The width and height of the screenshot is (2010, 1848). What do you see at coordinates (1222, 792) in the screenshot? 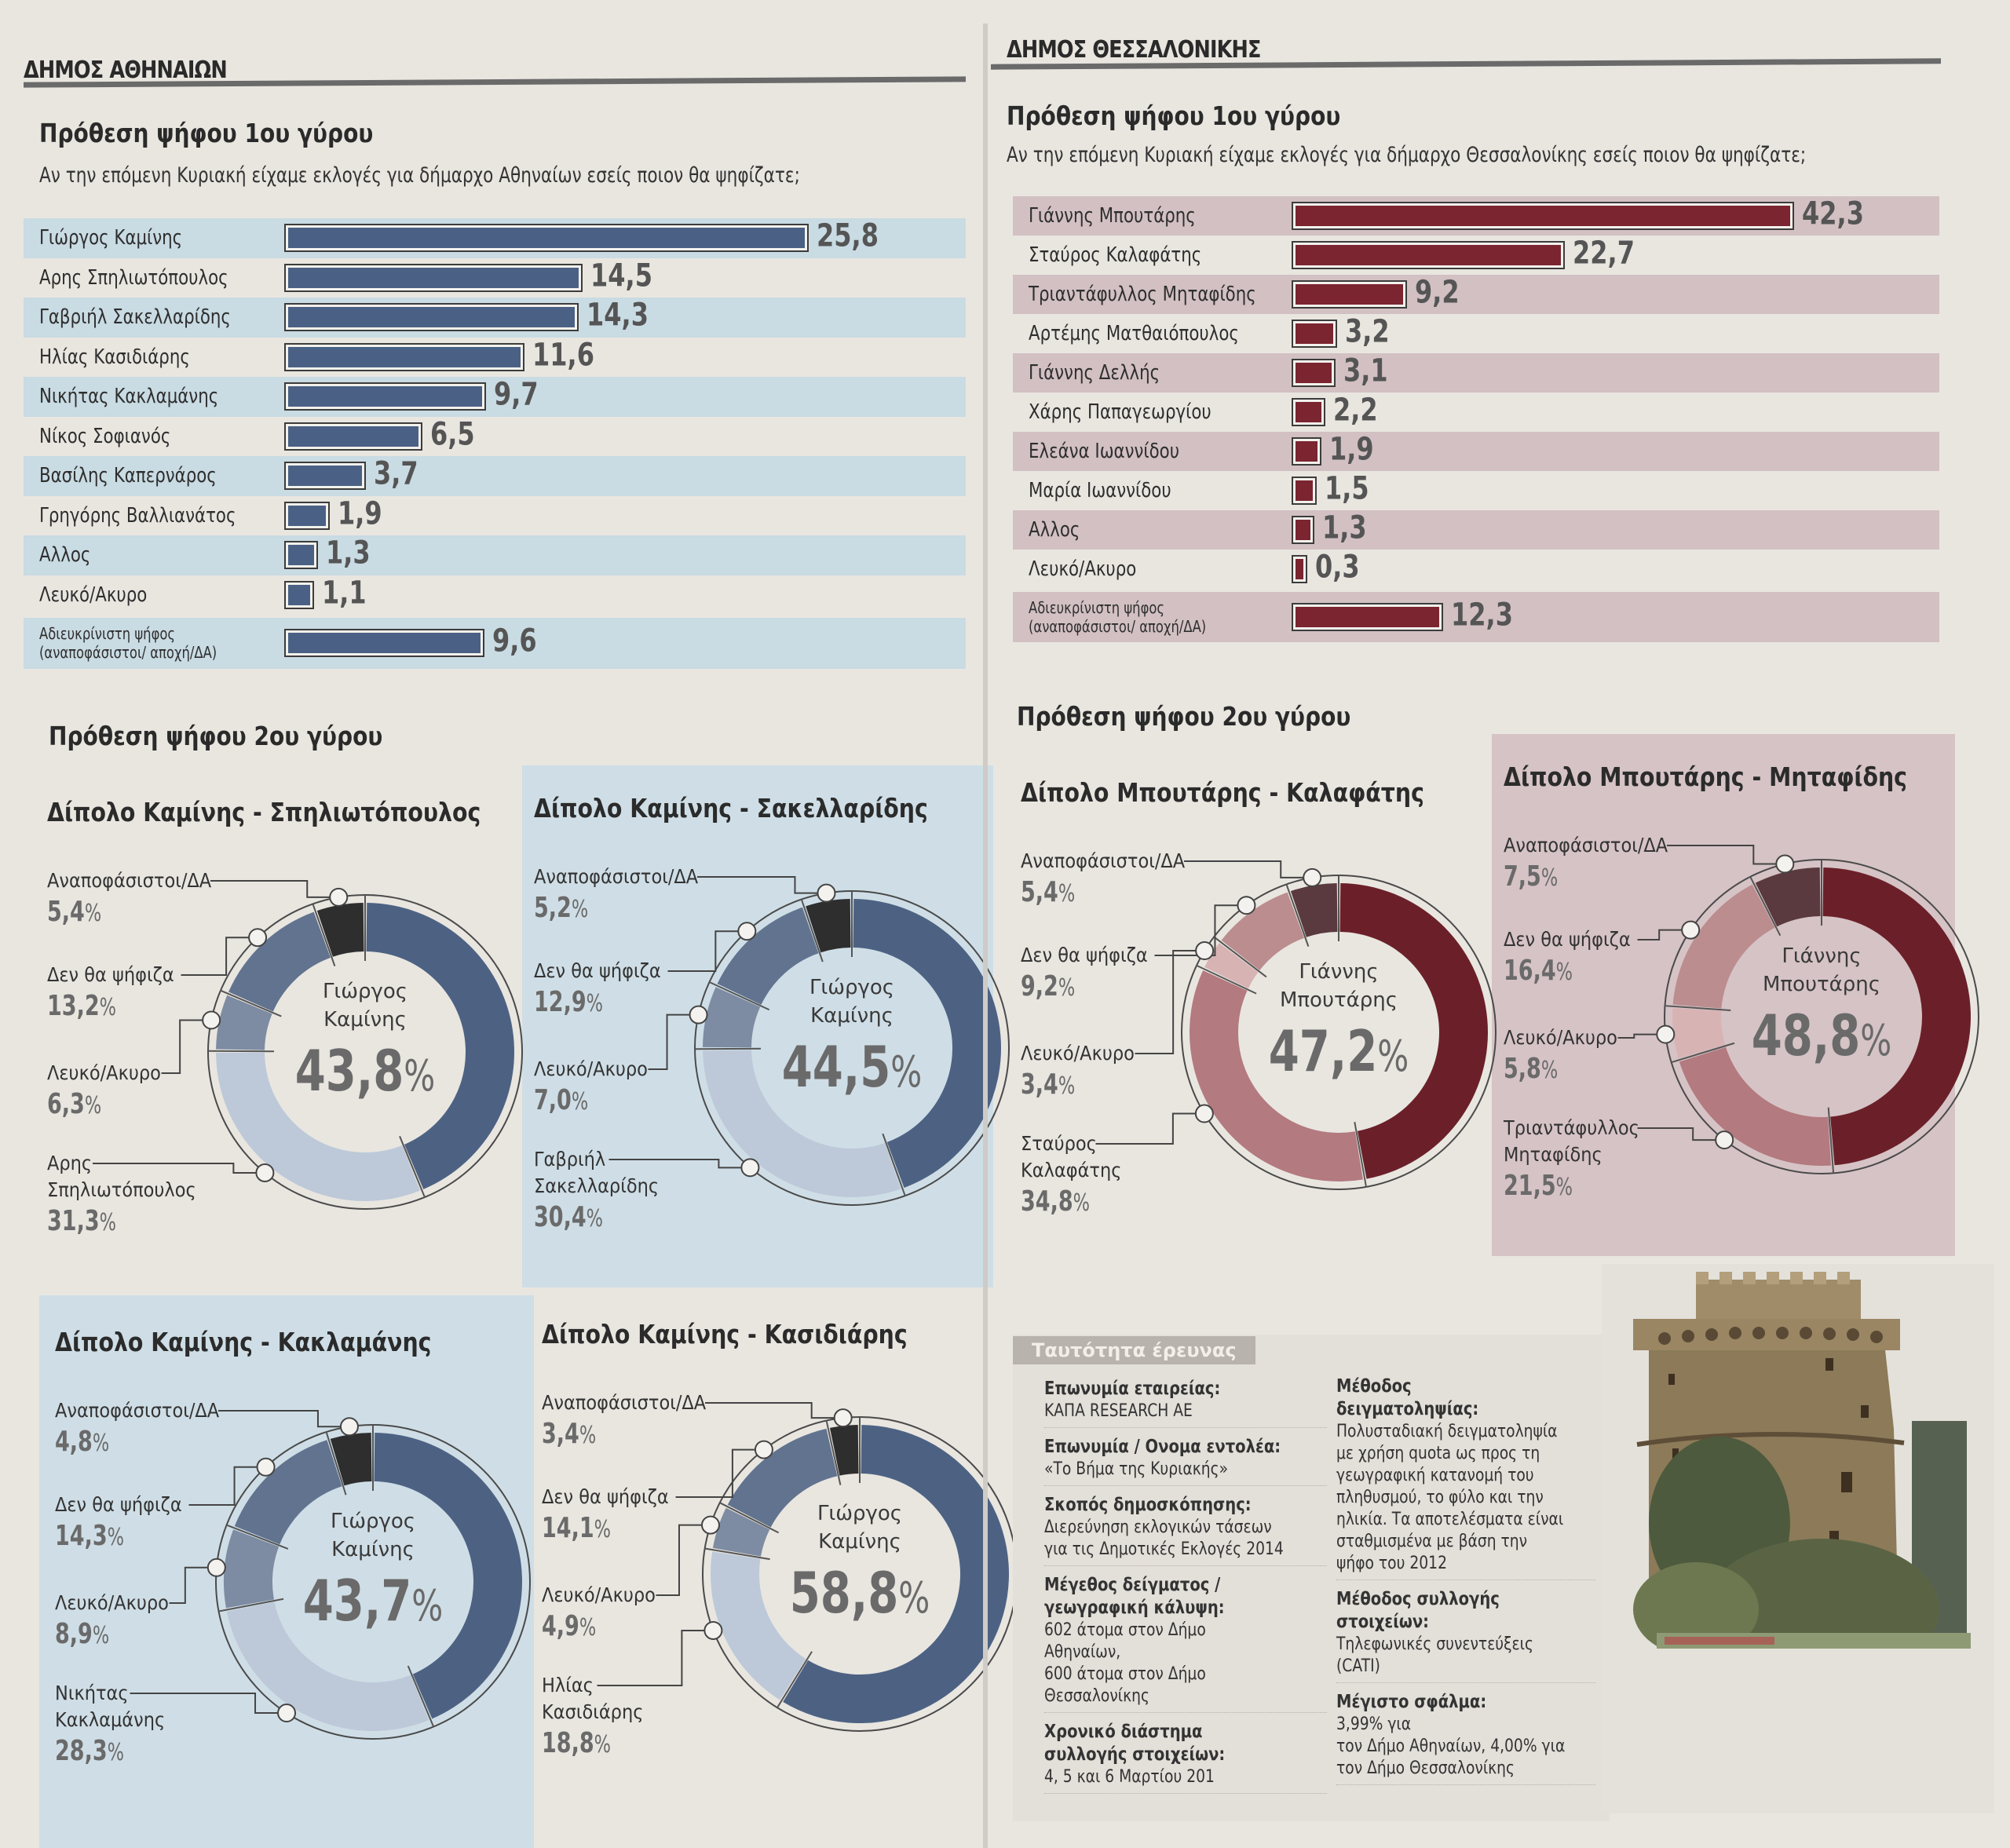
I see `donut-title: Δίπολο Μπουτάρης - Καλαφάτης` at bounding box center [1222, 792].